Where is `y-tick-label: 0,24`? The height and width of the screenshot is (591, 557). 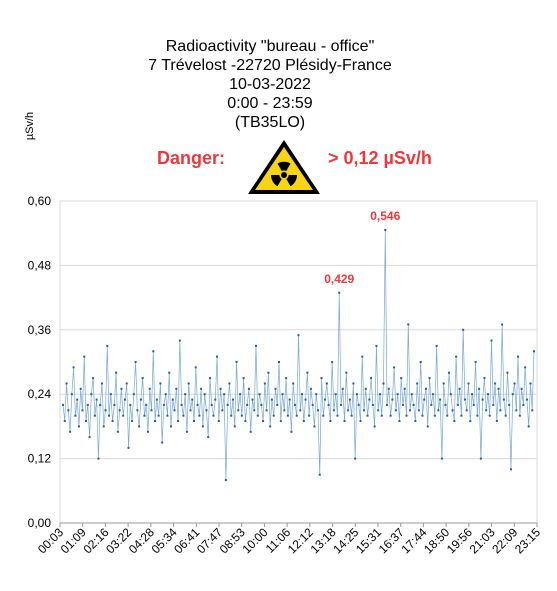
y-tick-label: 0,24 is located at coordinates (40, 394).